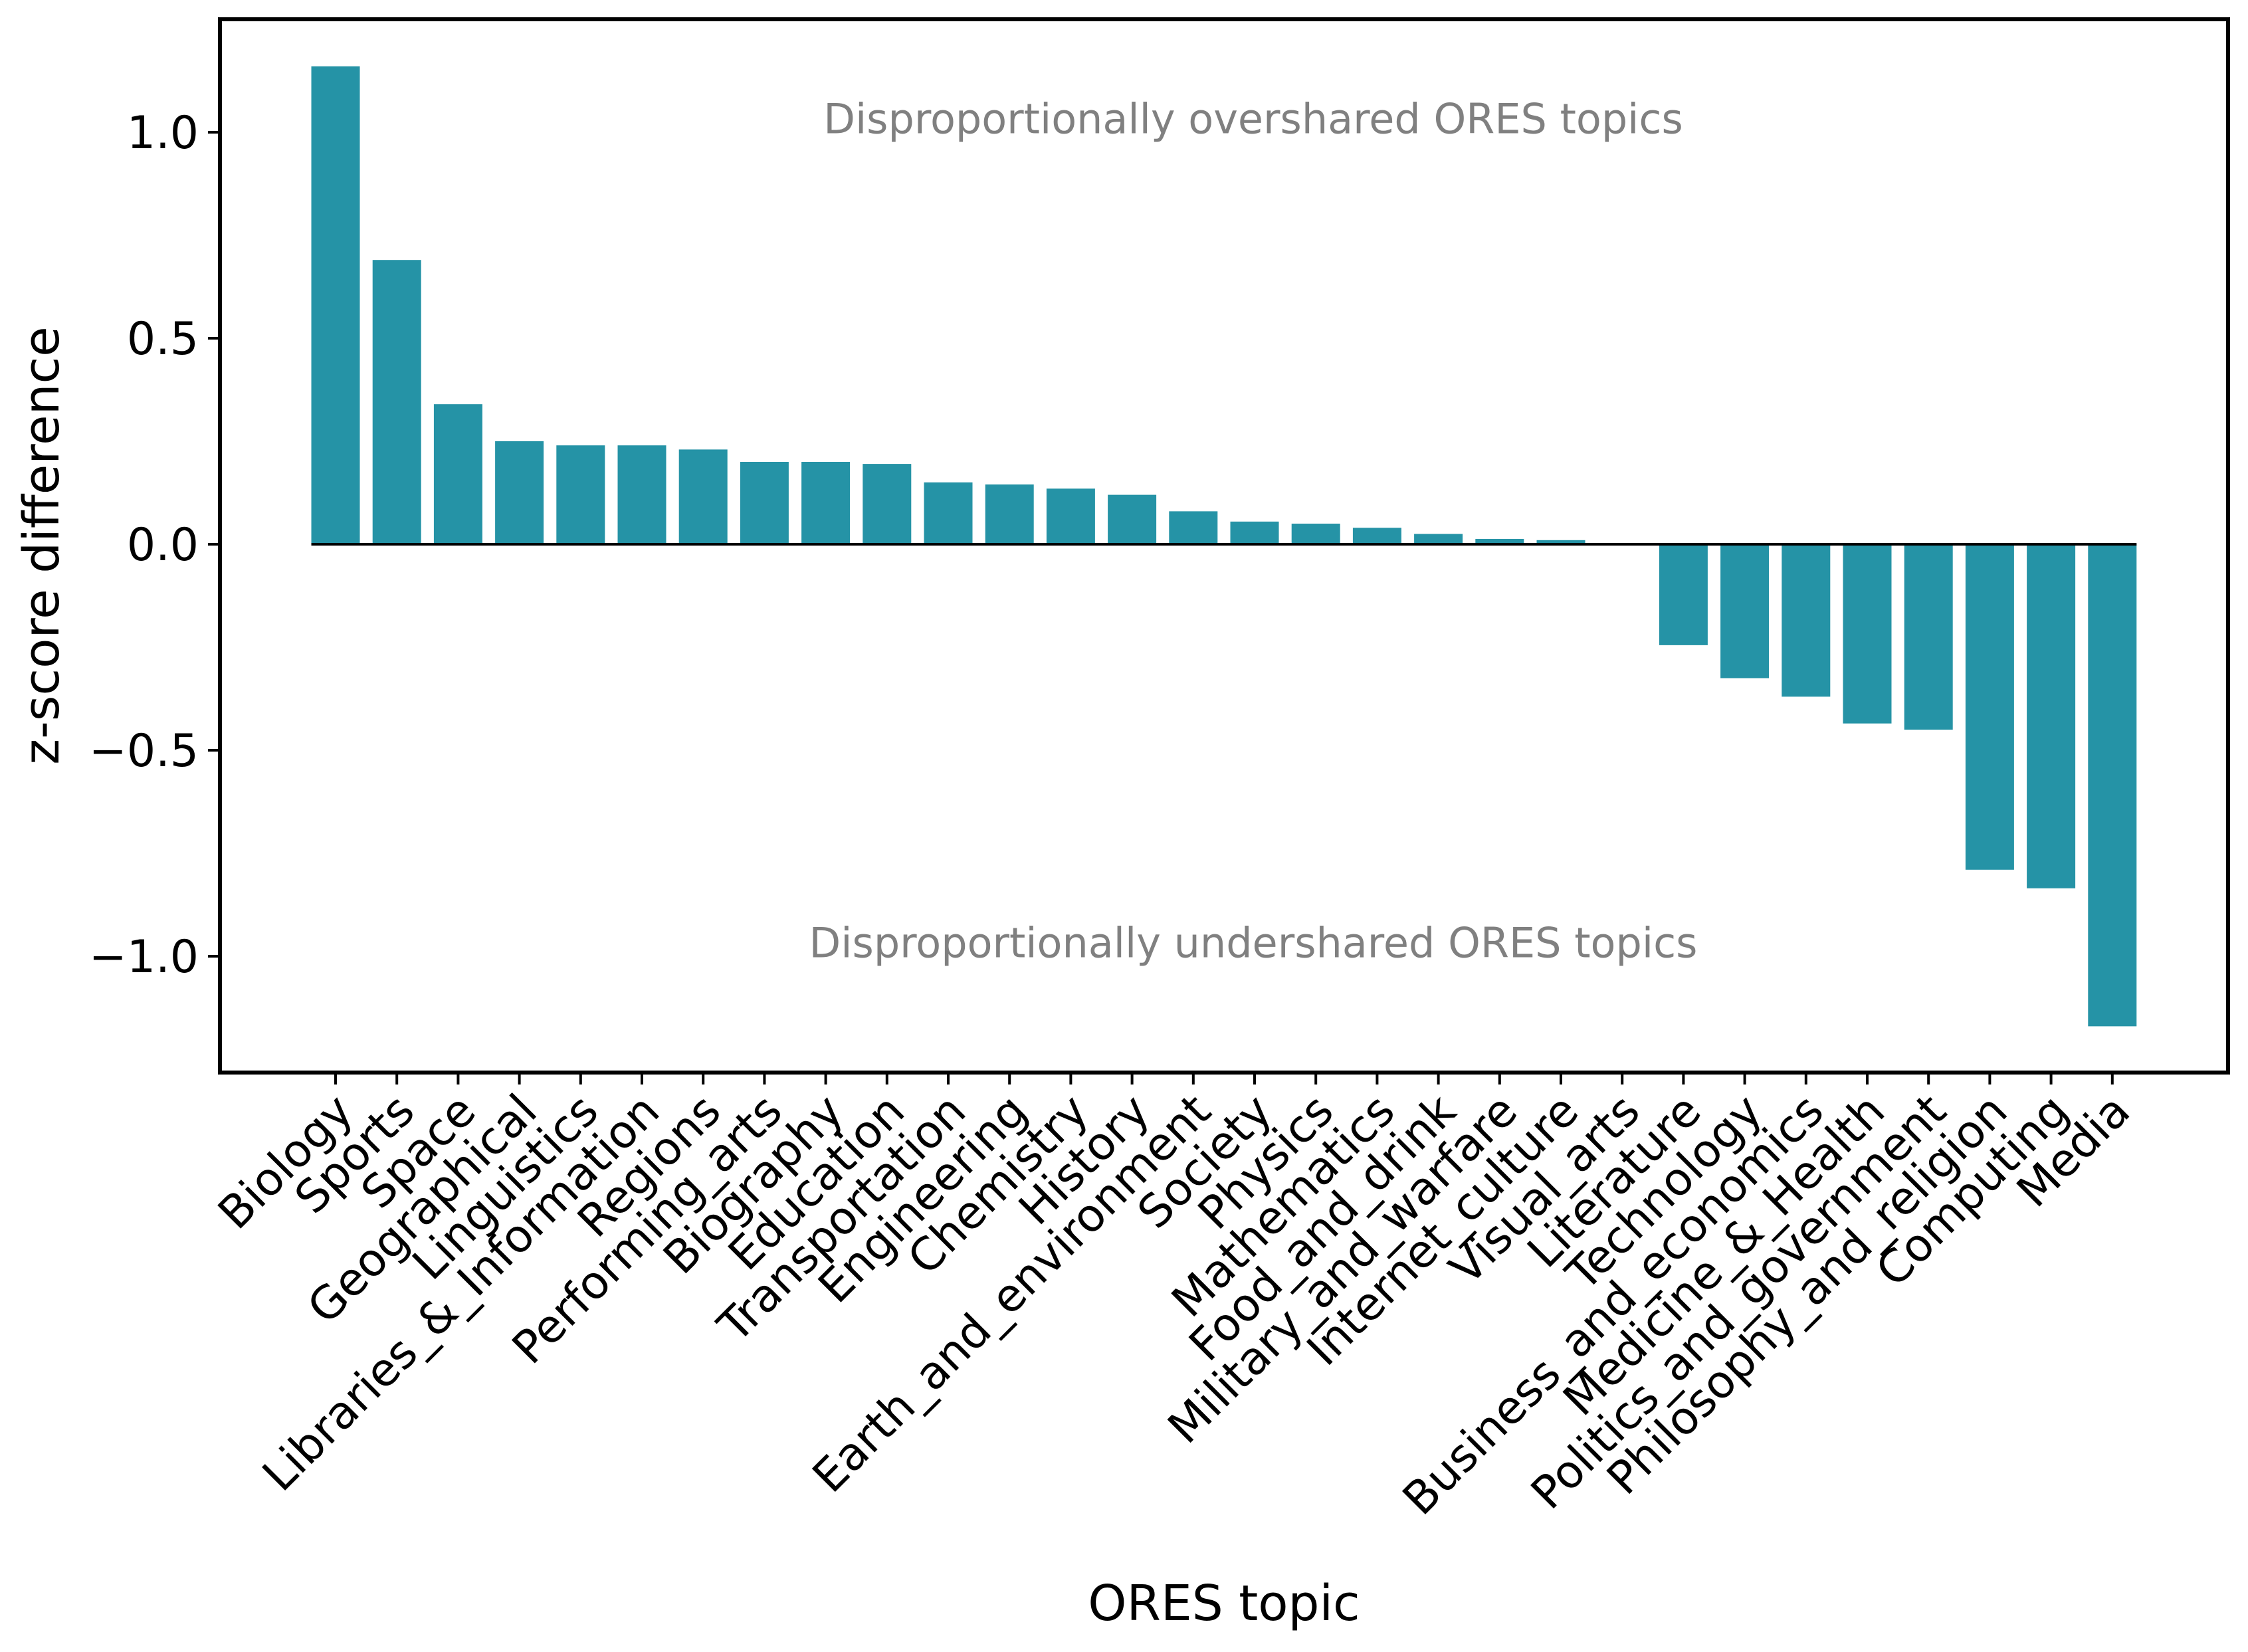  I want to click on bar-media, so click(2112, 785).